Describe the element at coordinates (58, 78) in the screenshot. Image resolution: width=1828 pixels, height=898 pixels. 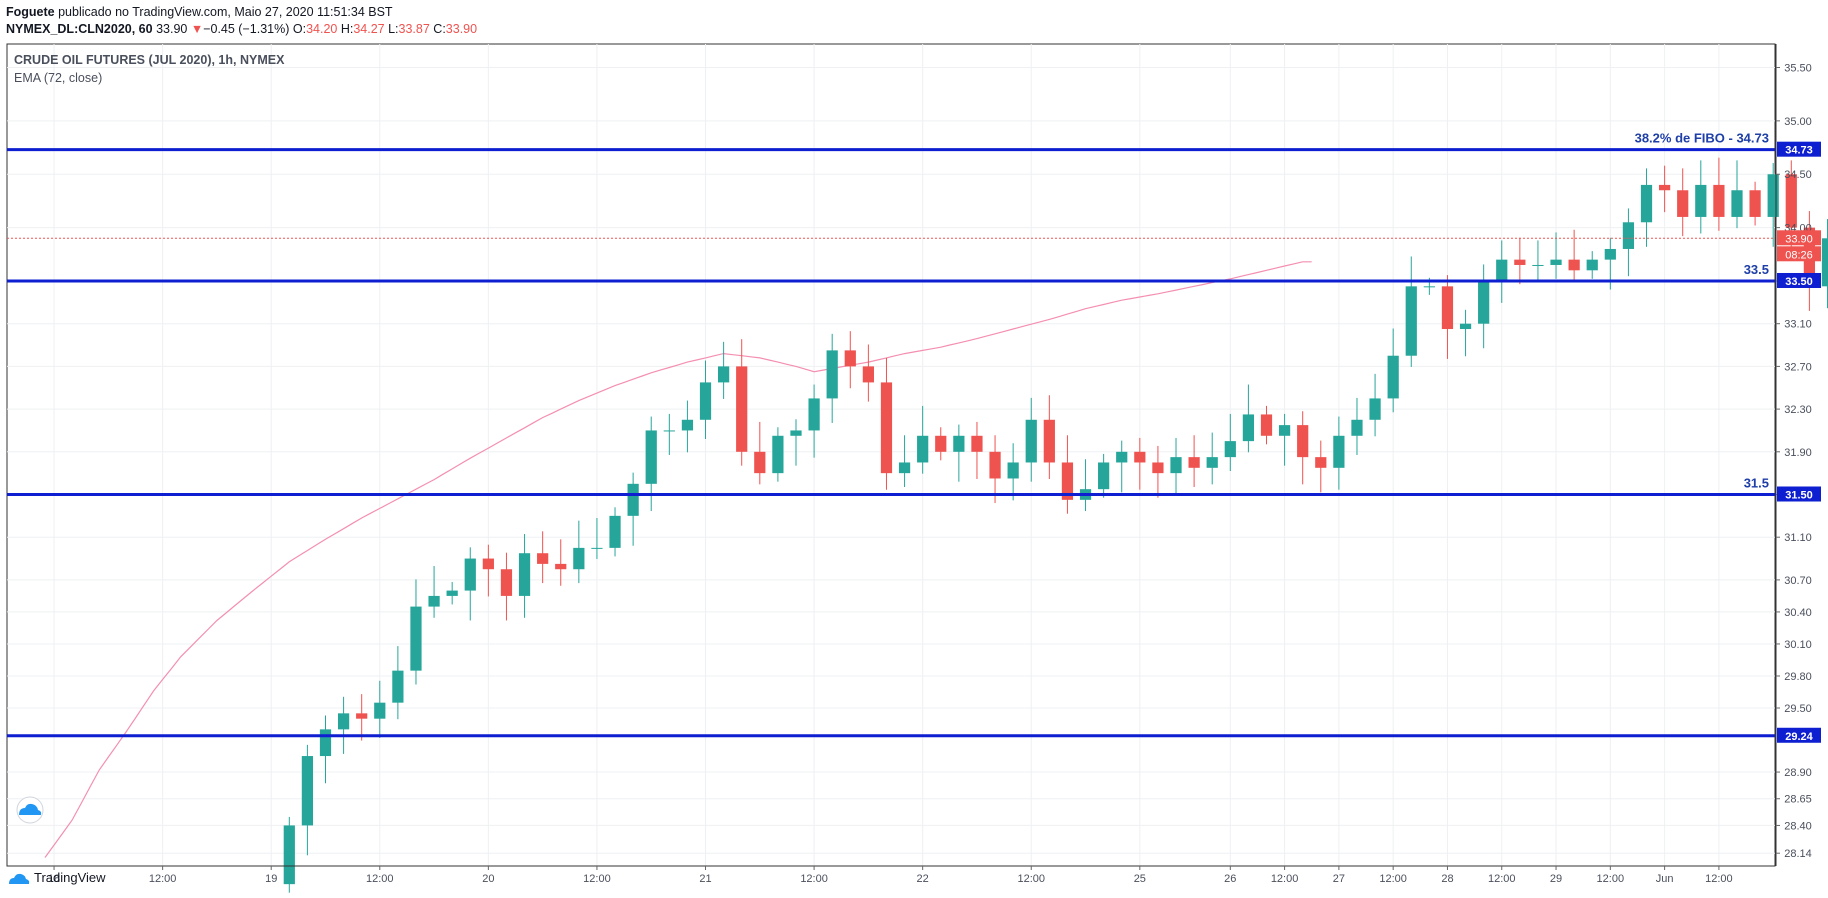
I see `indicator-label: EMA (72, close)` at that location.